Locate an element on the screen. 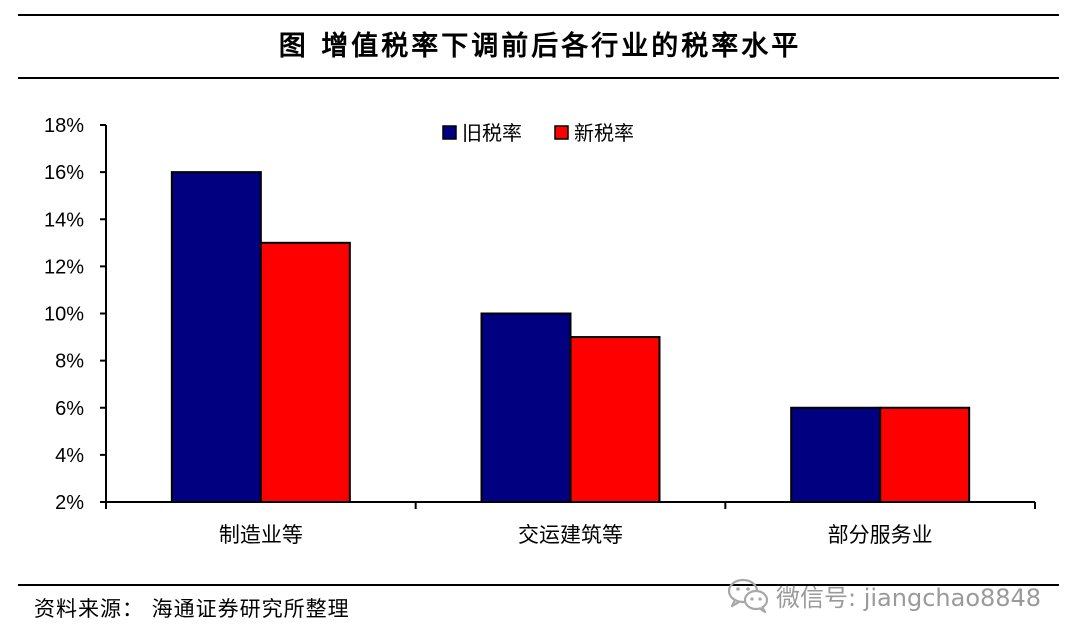  y-tick-label: 6% is located at coordinates (69, 409).